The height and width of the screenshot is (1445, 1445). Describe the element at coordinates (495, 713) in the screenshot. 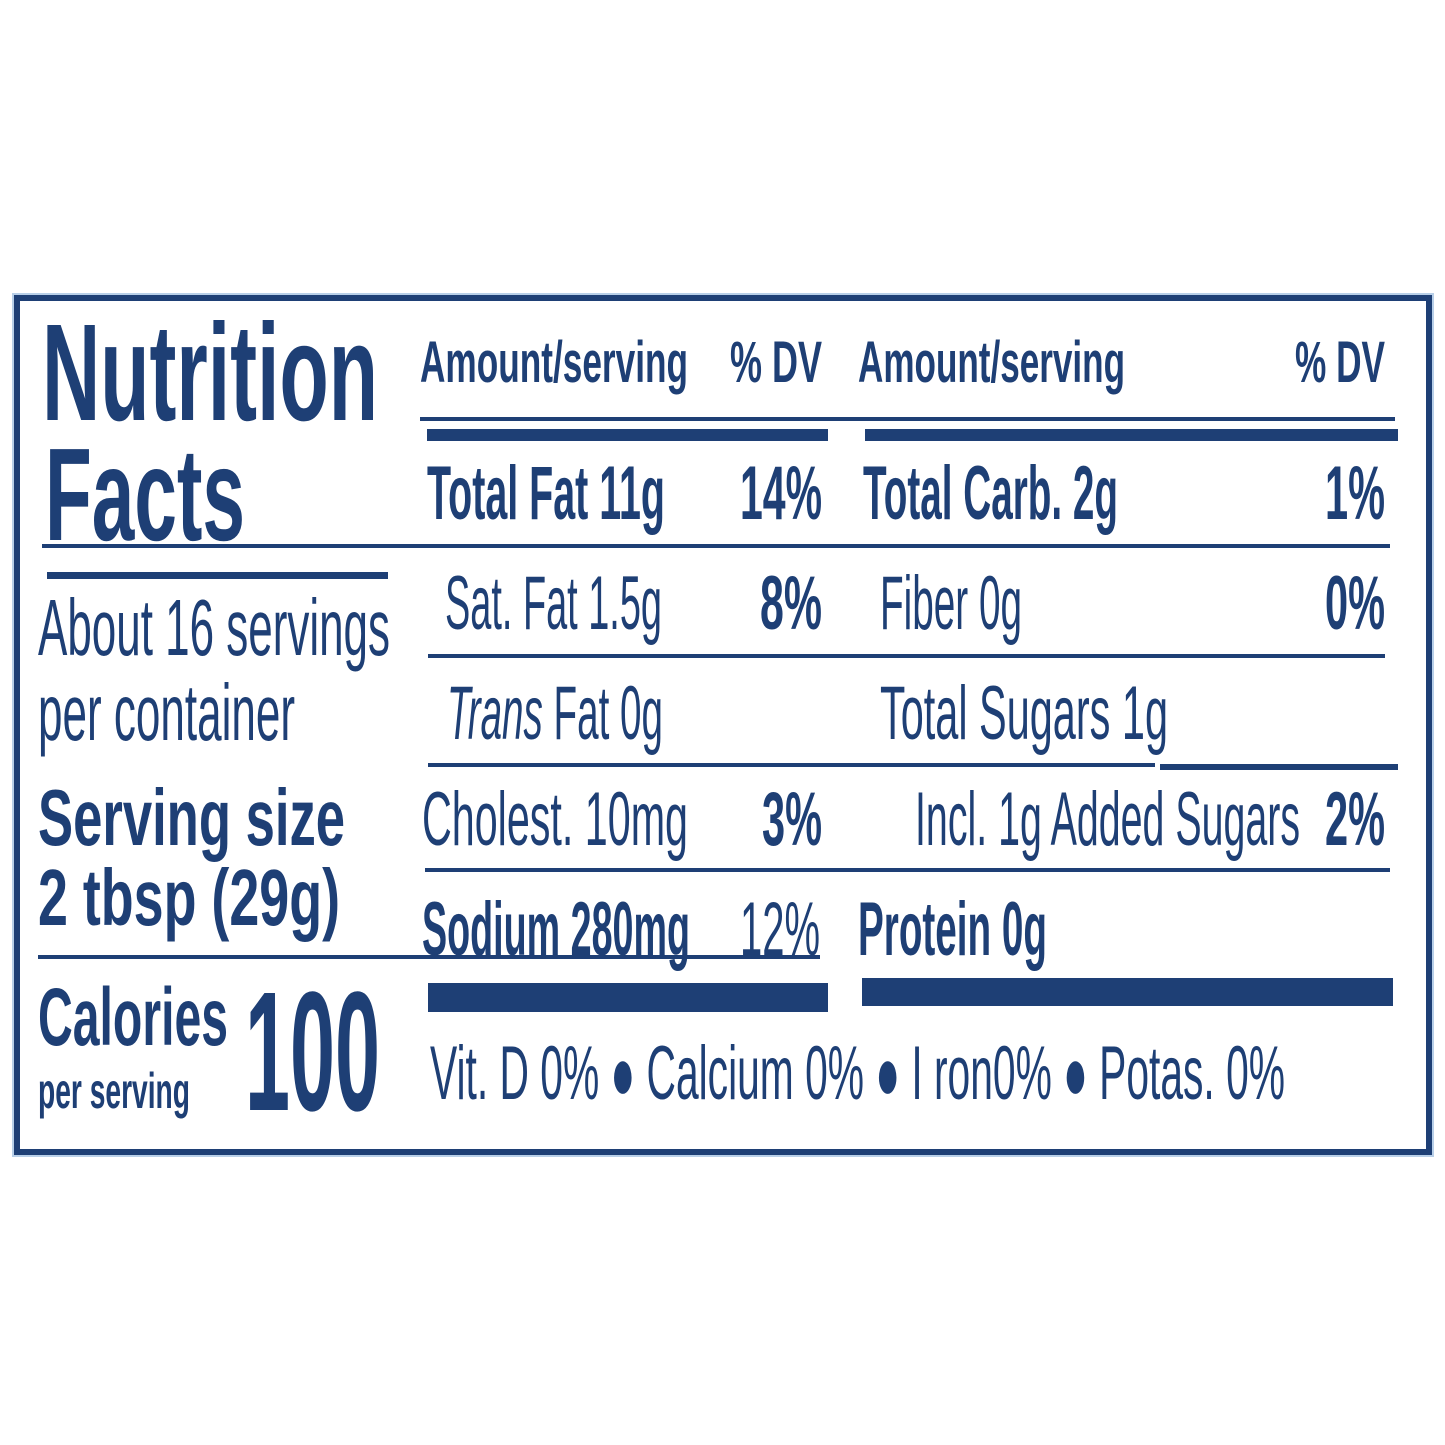

I see `trans-italic: Trans` at that location.